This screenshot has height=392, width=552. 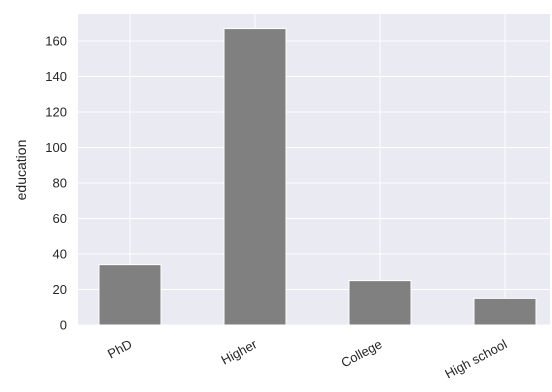 What do you see at coordinates (239, 352) in the screenshot?
I see `x-tick-label: Higher` at bounding box center [239, 352].